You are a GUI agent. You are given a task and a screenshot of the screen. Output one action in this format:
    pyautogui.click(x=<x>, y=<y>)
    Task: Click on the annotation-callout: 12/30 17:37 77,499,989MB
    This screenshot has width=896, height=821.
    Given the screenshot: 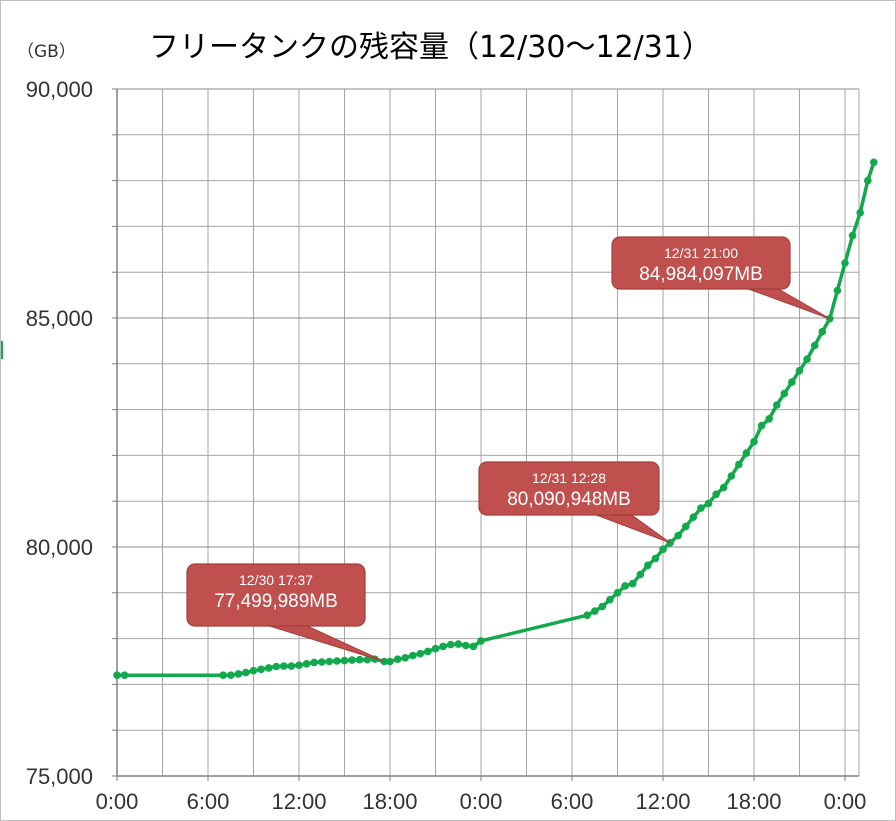 What is the action you would take?
    pyautogui.click(x=285, y=612)
    